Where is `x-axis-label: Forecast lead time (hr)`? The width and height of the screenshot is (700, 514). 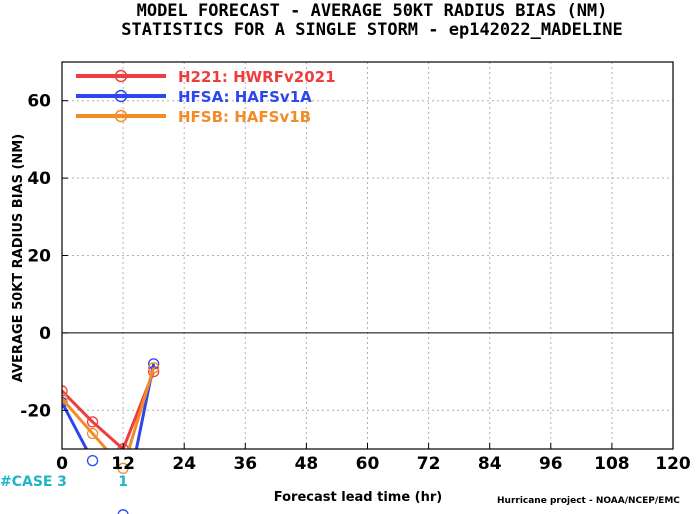 x-axis-label: Forecast lead time (hr) is located at coordinates (358, 497).